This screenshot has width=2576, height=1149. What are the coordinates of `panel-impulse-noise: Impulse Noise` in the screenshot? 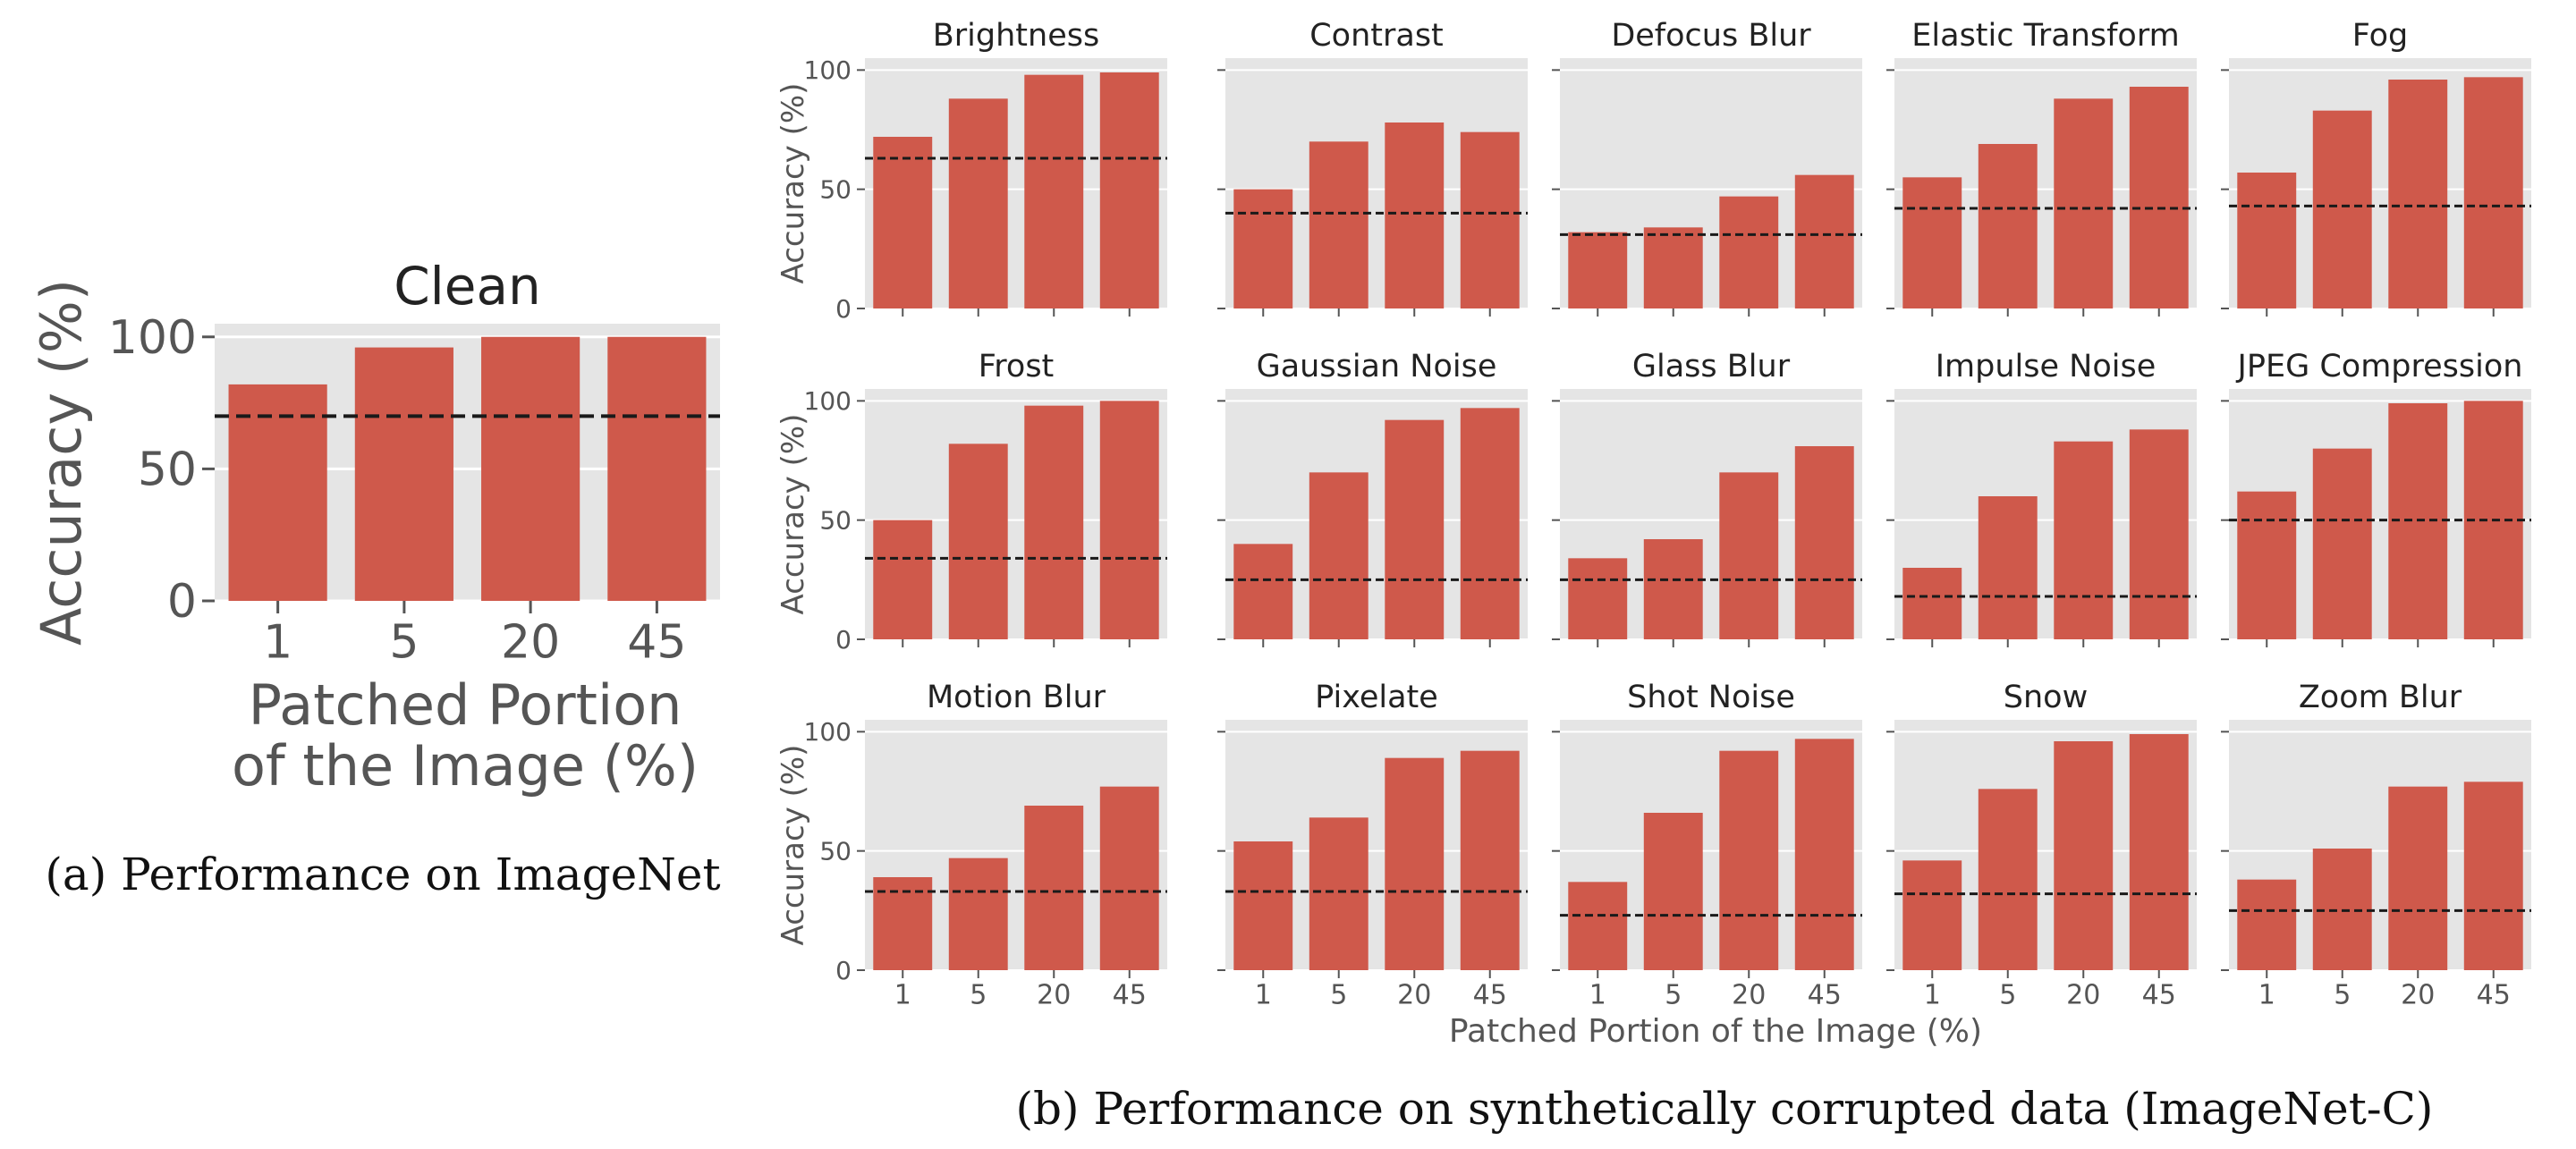 It's located at (2041, 498).